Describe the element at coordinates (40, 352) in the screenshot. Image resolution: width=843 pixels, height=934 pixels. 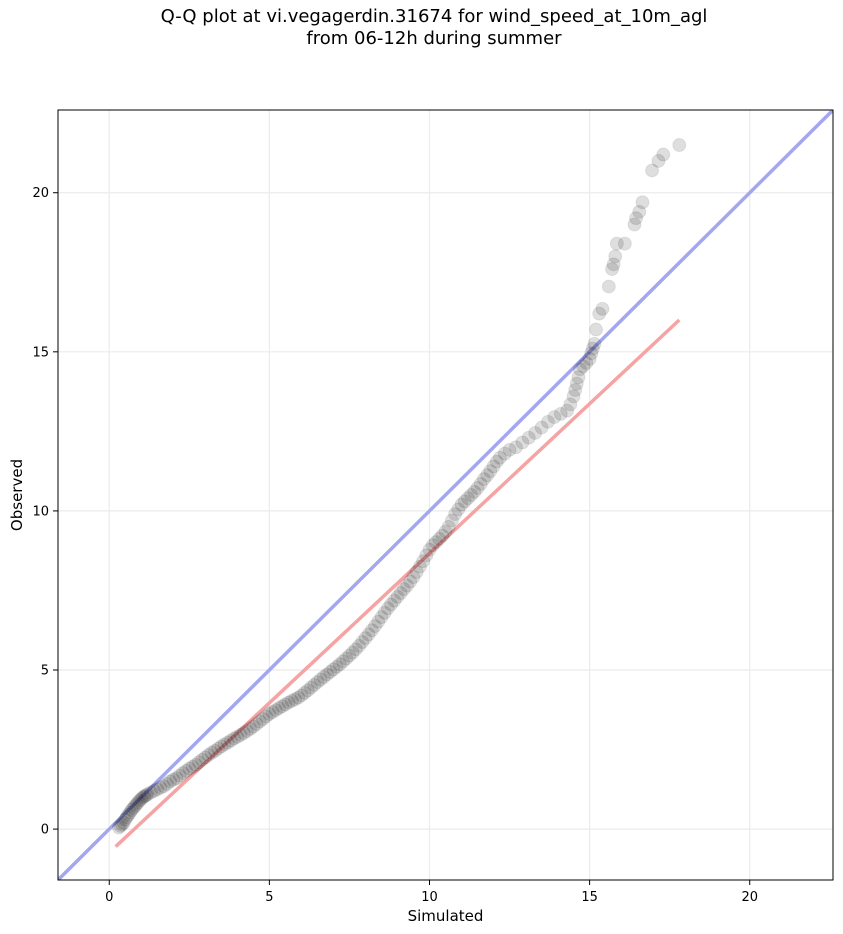
I see `y-tick-label: 15` at that location.